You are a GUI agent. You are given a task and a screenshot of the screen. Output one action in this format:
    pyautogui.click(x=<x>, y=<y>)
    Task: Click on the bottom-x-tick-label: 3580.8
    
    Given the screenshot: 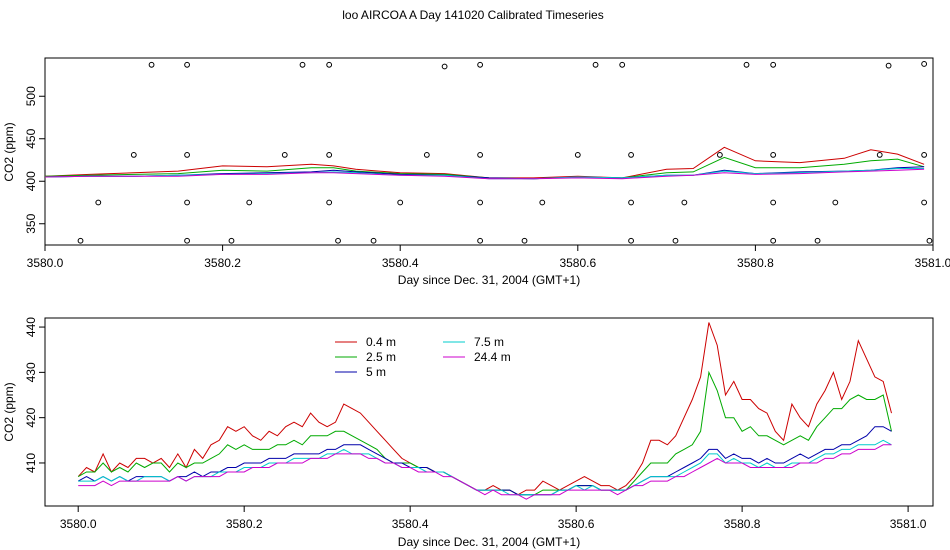 What is the action you would take?
    pyautogui.click(x=742, y=524)
    